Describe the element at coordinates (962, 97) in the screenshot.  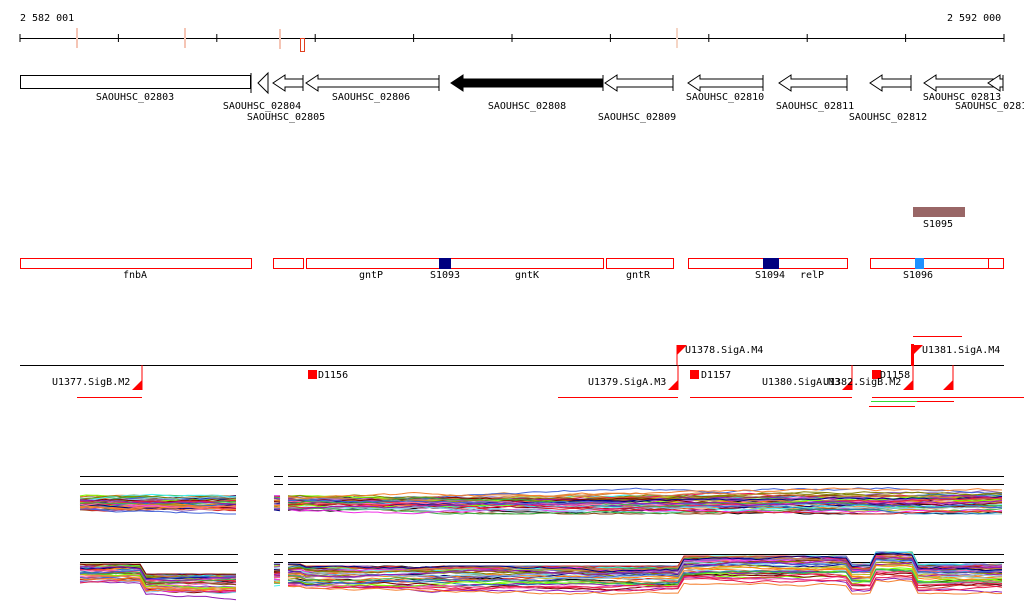
I see `gene-label: SAOUHSC_02813` at that location.